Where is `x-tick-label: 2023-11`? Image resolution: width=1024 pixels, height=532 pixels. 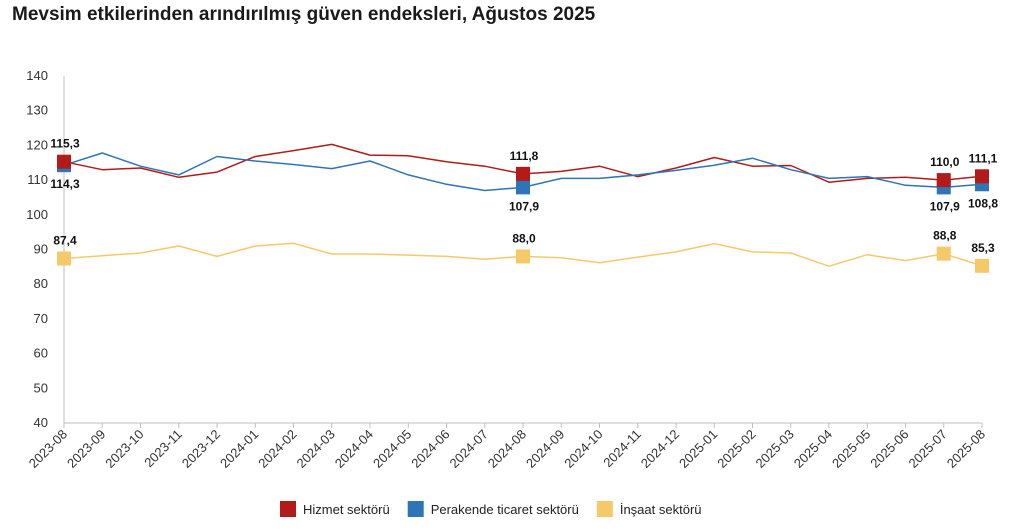 x-tick-label: 2023-11 is located at coordinates (163, 449).